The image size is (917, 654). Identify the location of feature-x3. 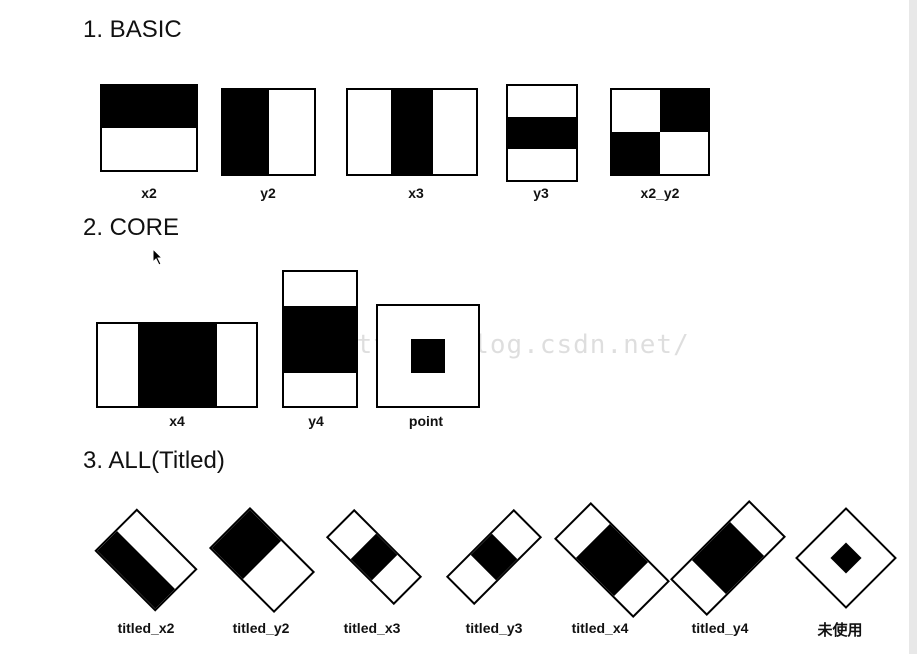
(412, 132).